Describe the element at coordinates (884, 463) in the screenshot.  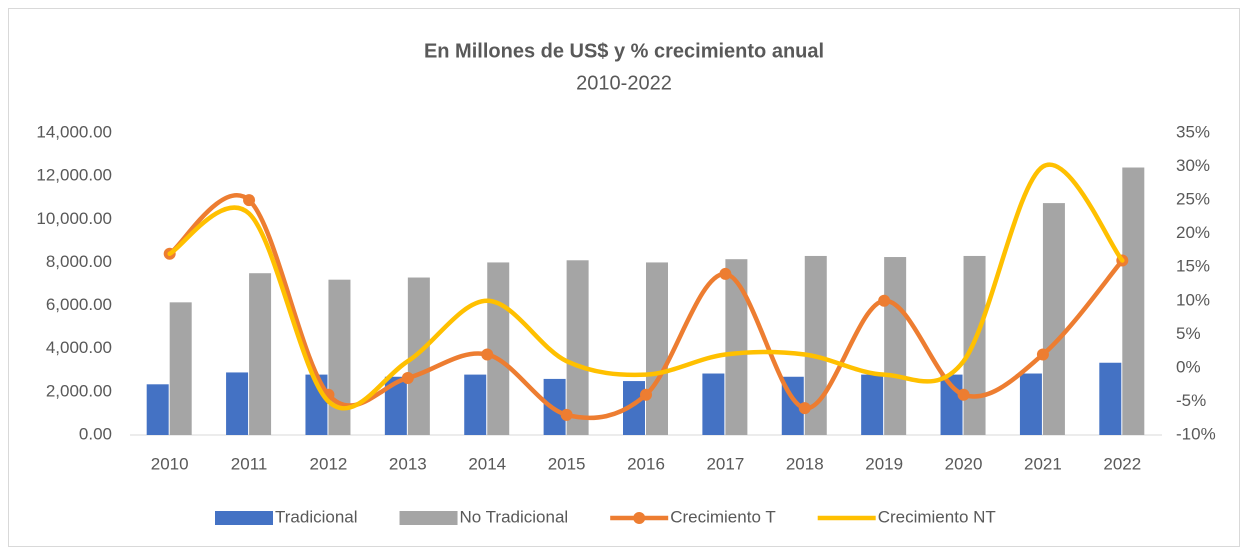
I see `x-tick-label: 2019` at that location.